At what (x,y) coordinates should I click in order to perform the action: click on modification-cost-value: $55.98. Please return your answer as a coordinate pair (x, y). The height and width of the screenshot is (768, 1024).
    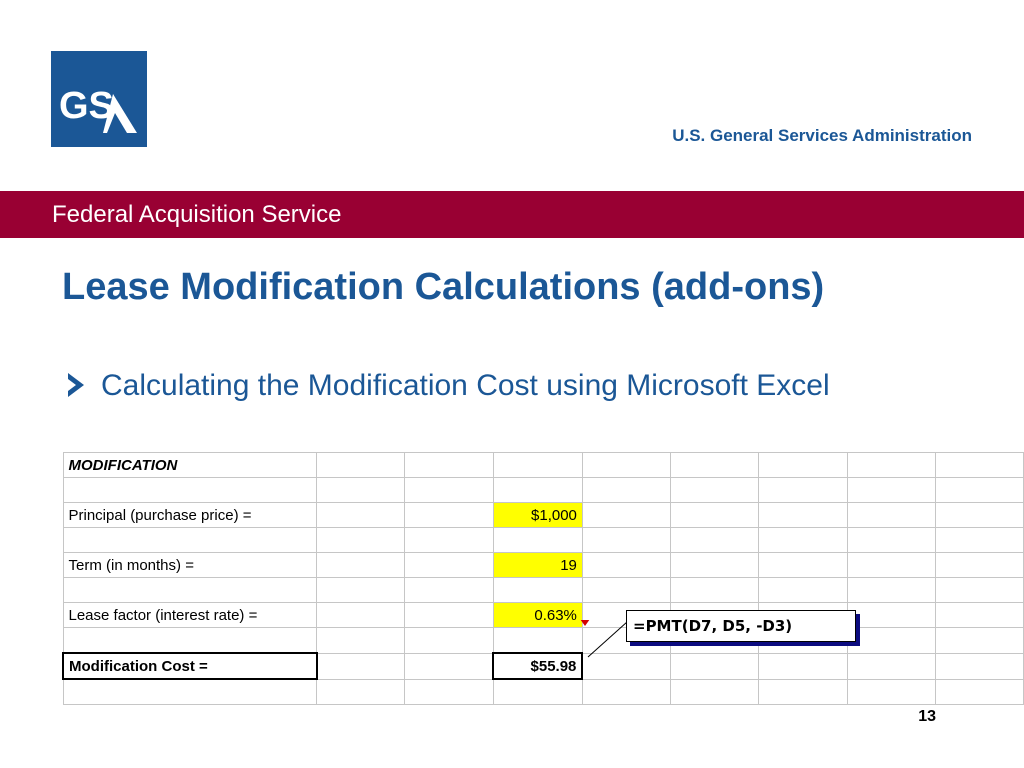
    Looking at the image, I should click on (538, 666).